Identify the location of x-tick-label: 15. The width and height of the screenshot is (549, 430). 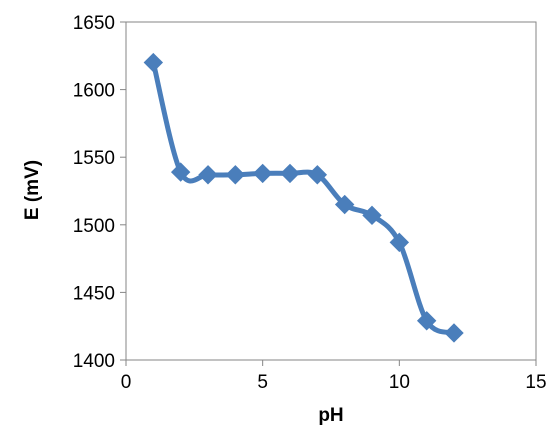
(535, 382).